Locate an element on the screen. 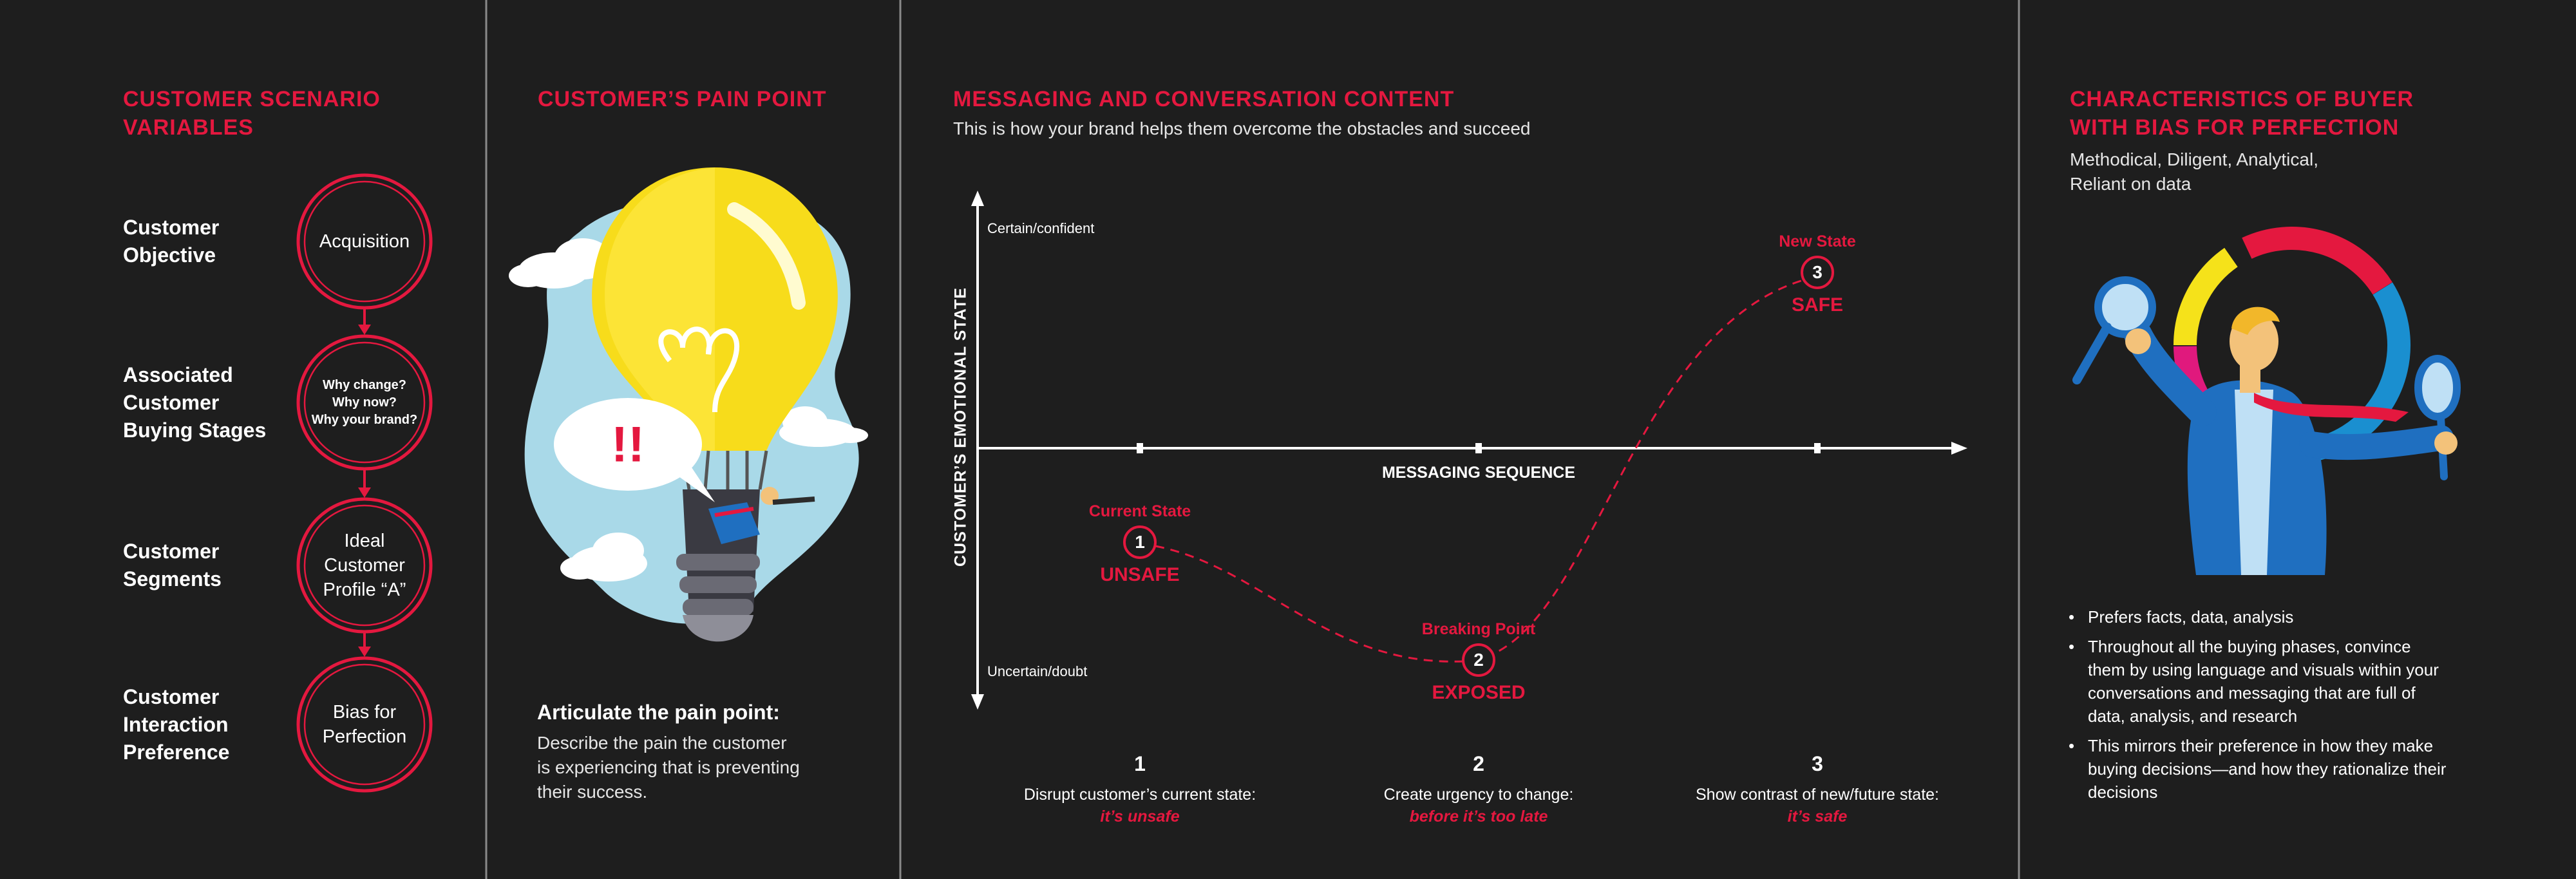  state-label: Breaking Point is located at coordinates (1479, 629).